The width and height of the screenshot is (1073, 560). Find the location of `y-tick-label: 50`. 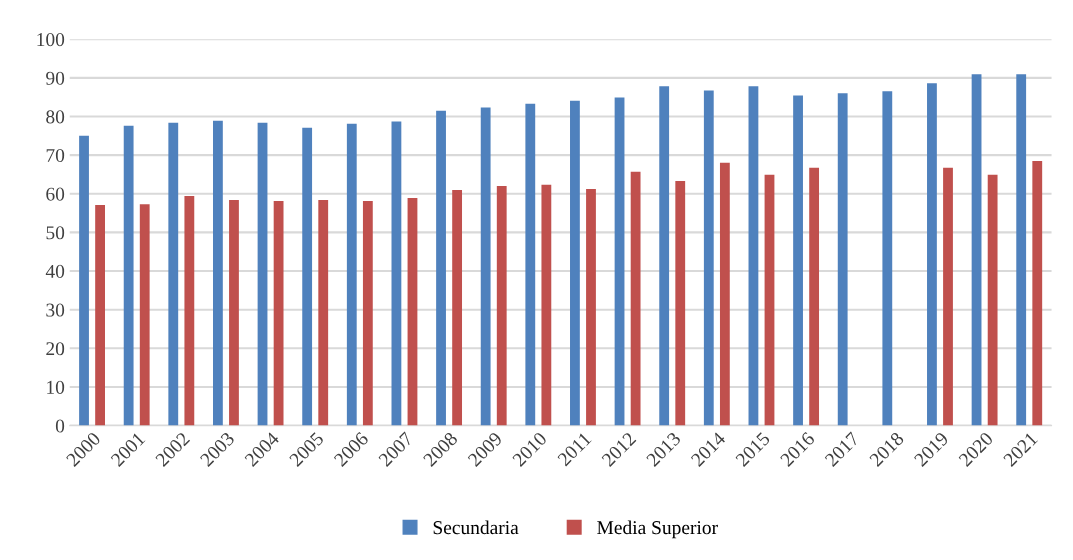

y-tick-label: 50 is located at coordinates (55, 233).